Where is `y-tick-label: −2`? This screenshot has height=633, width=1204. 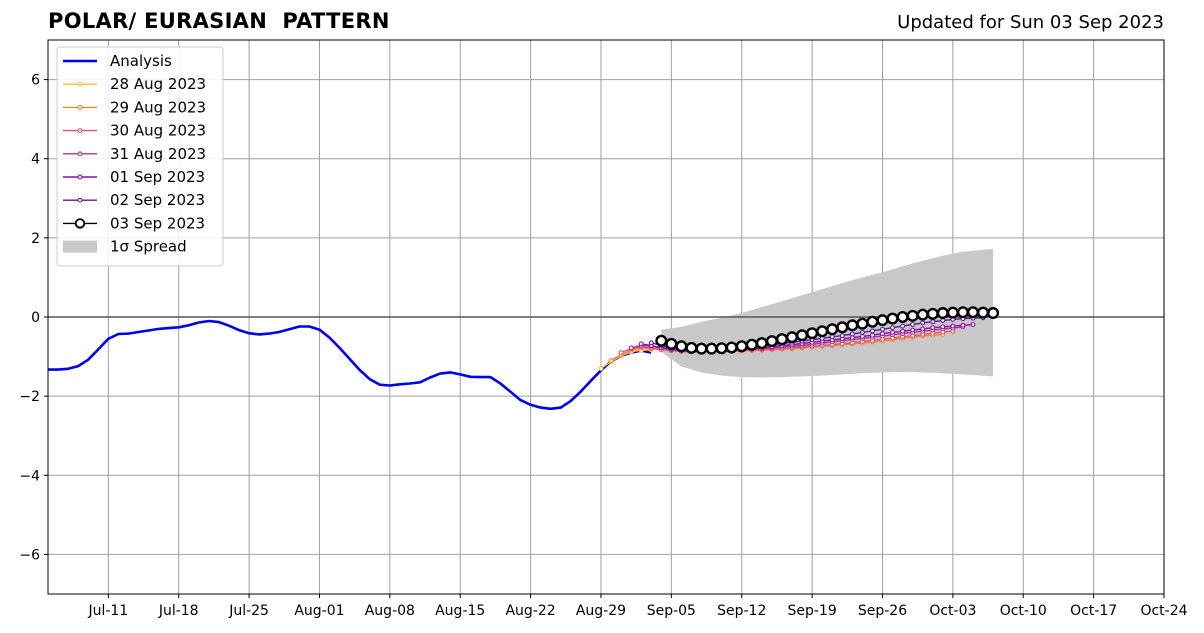 y-tick-label: −2 is located at coordinates (29, 397).